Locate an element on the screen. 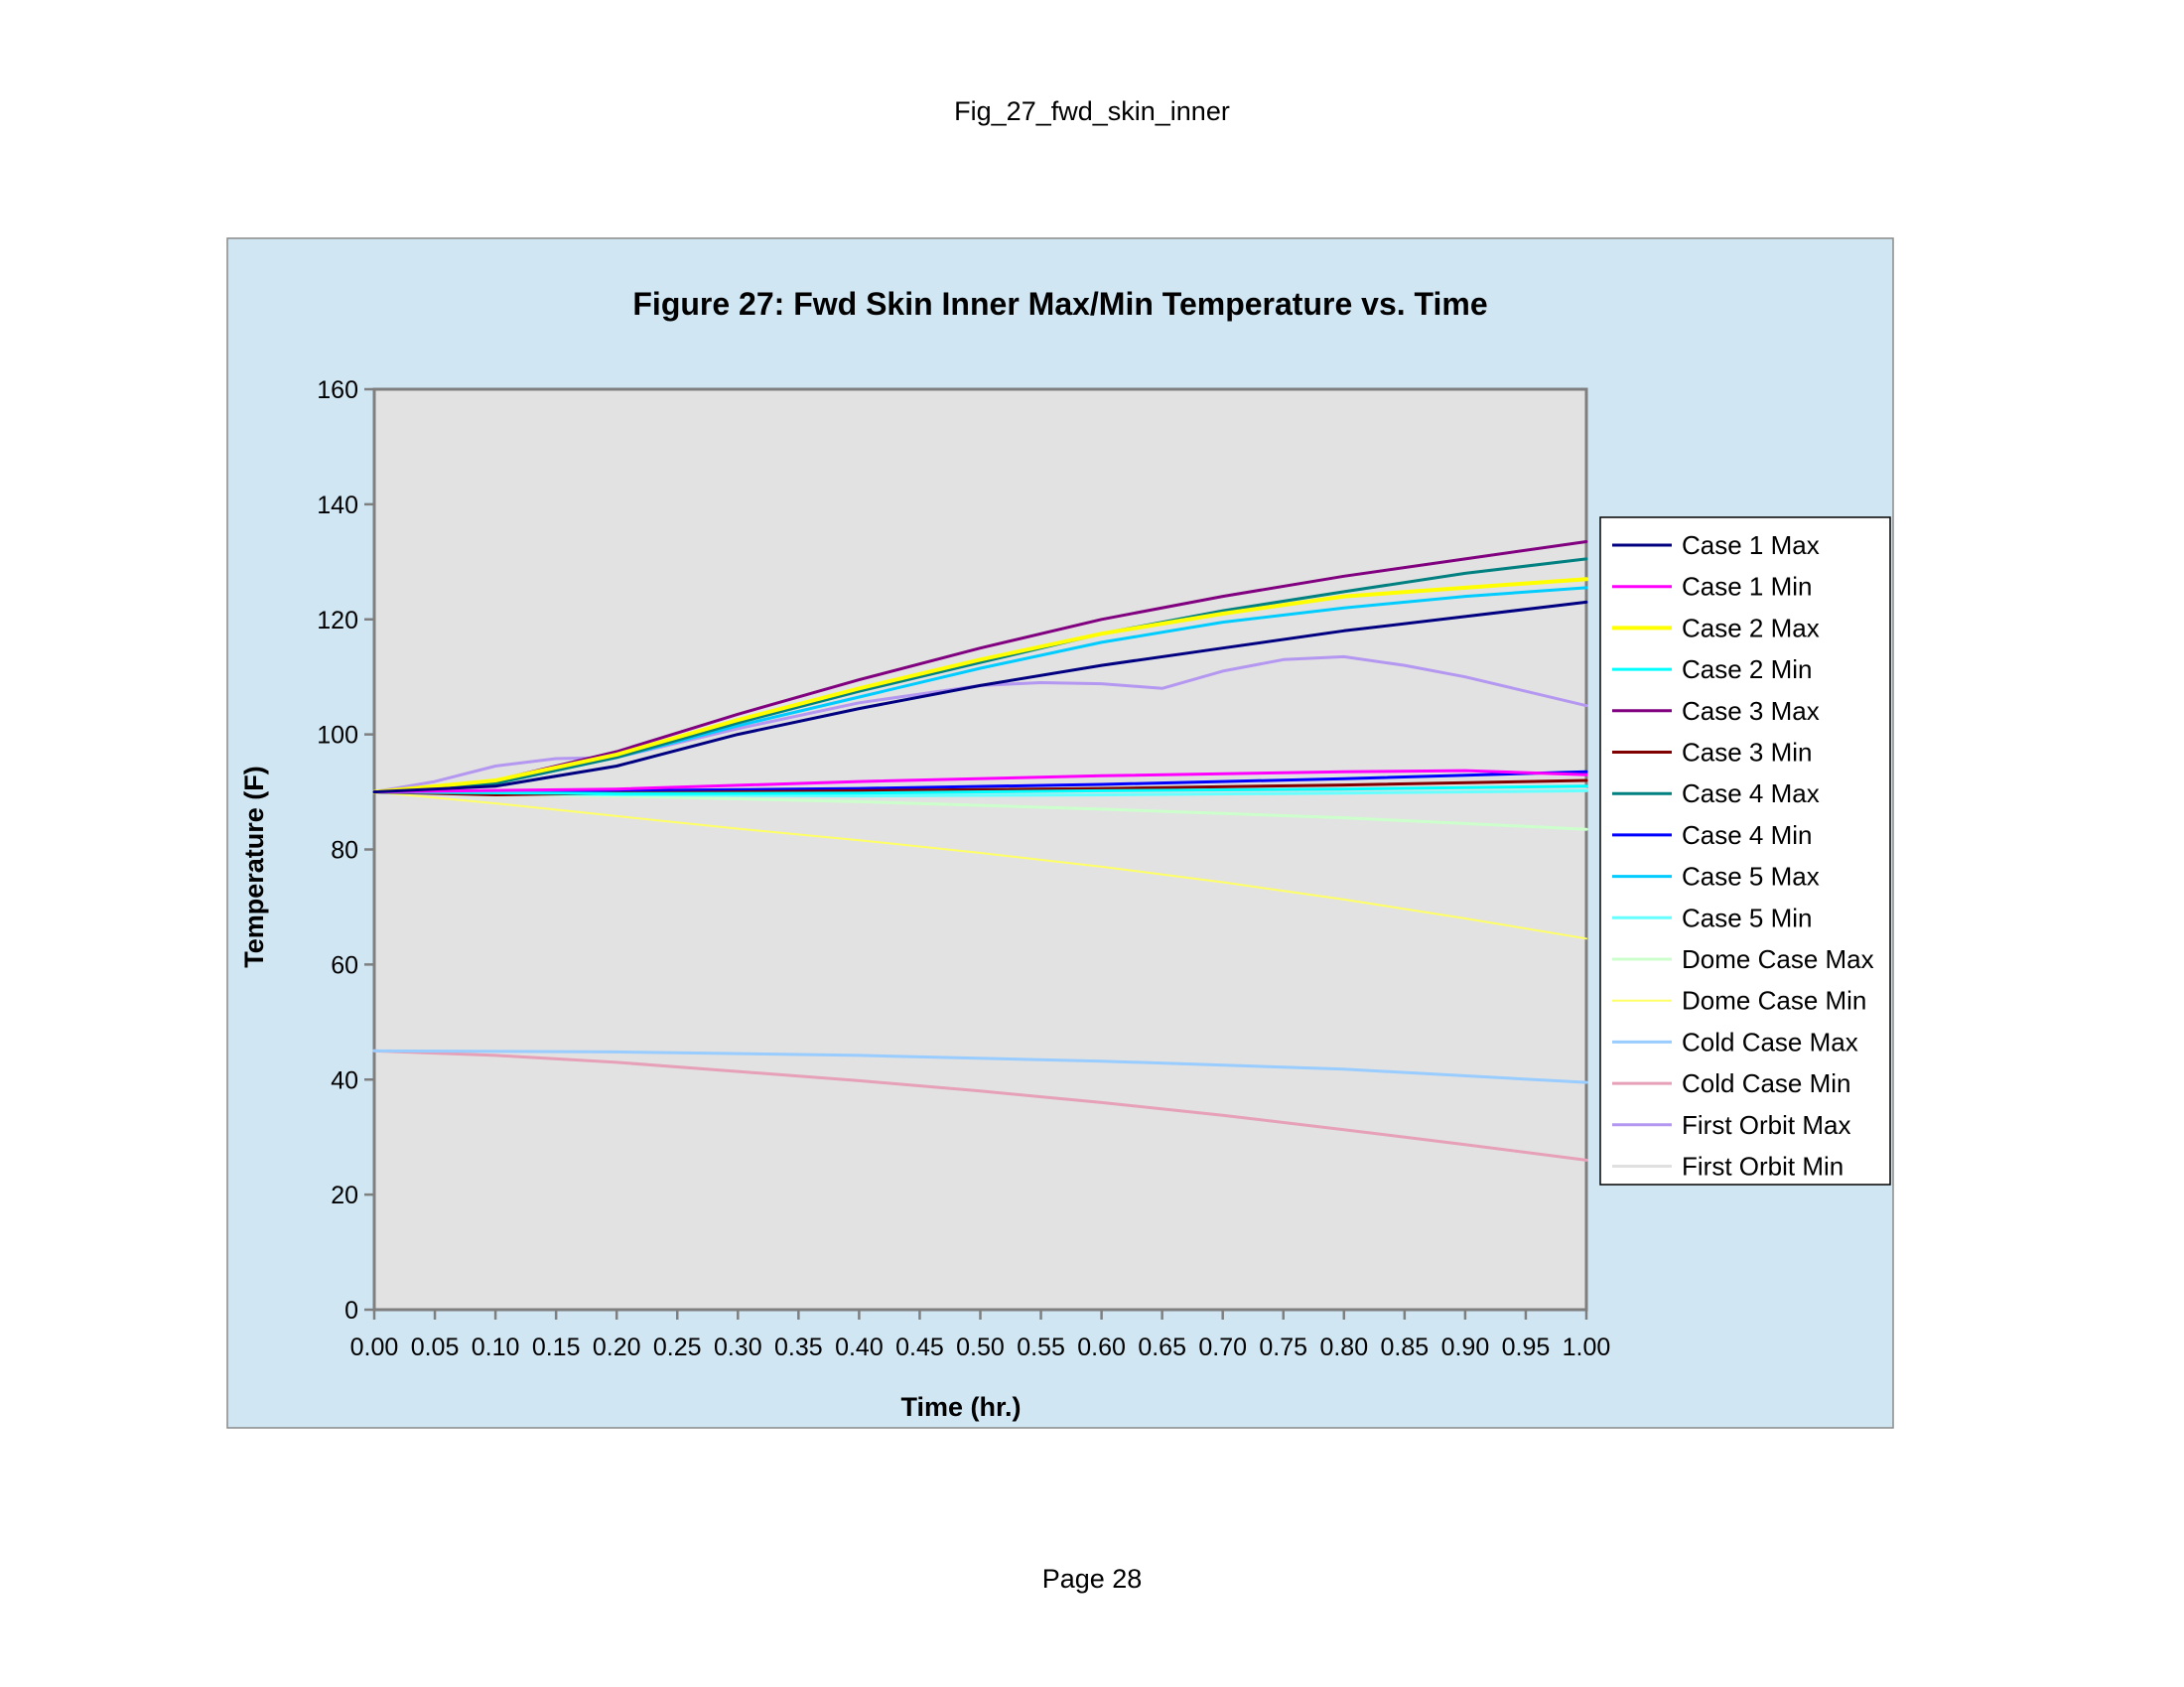 The height and width of the screenshot is (1687, 2184). y-tick-label: 80 is located at coordinates (344, 851).